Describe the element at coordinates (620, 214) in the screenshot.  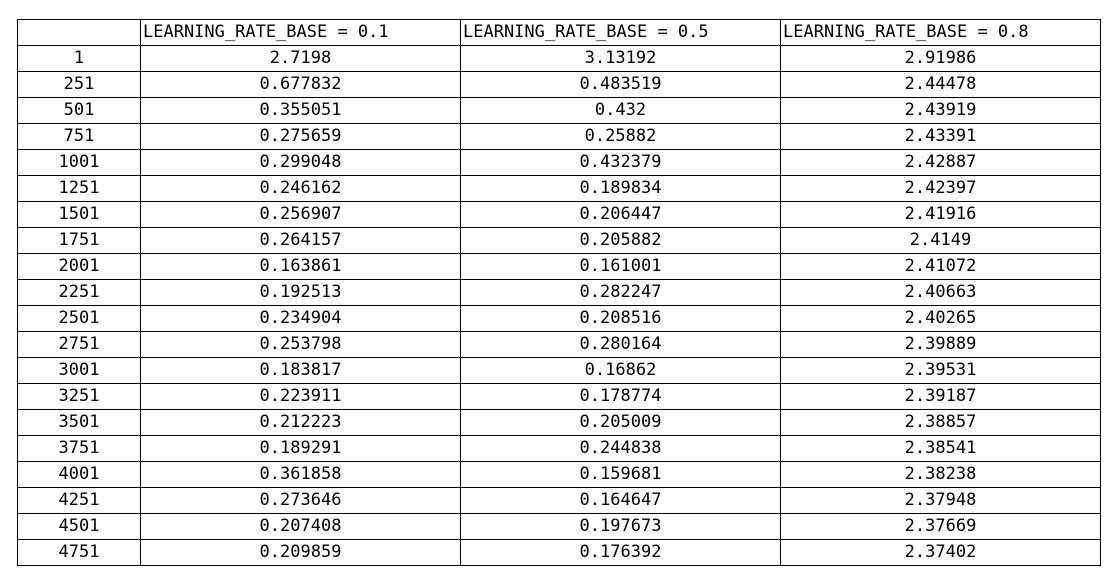
I see `lr-0-5-cell: 0.206447` at that location.